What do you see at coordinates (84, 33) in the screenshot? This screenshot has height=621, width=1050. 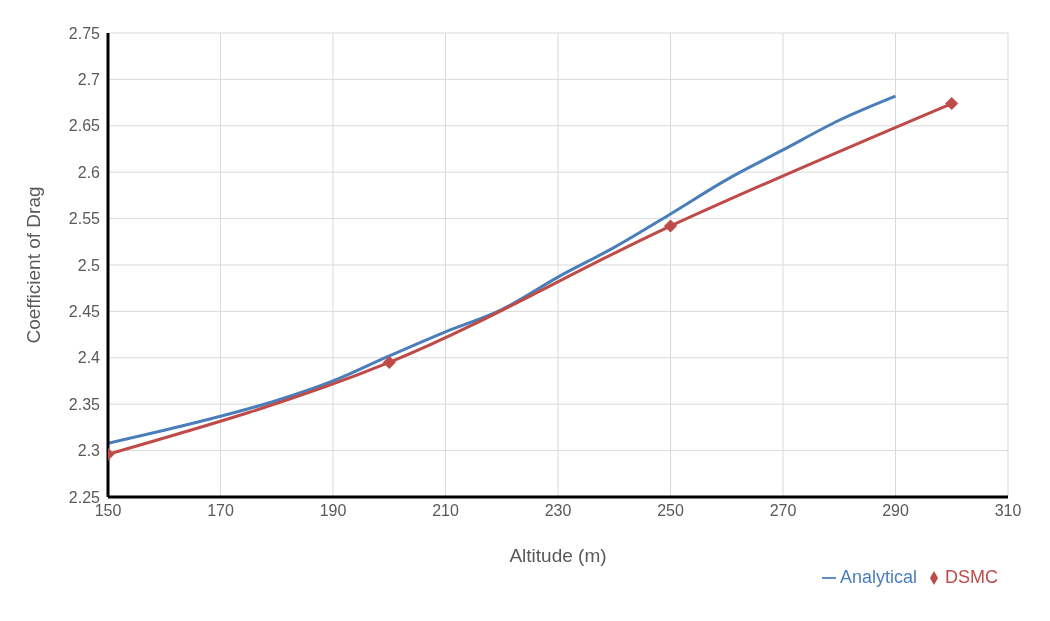 I see `y-tick-label: 2.75` at bounding box center [84, 33].